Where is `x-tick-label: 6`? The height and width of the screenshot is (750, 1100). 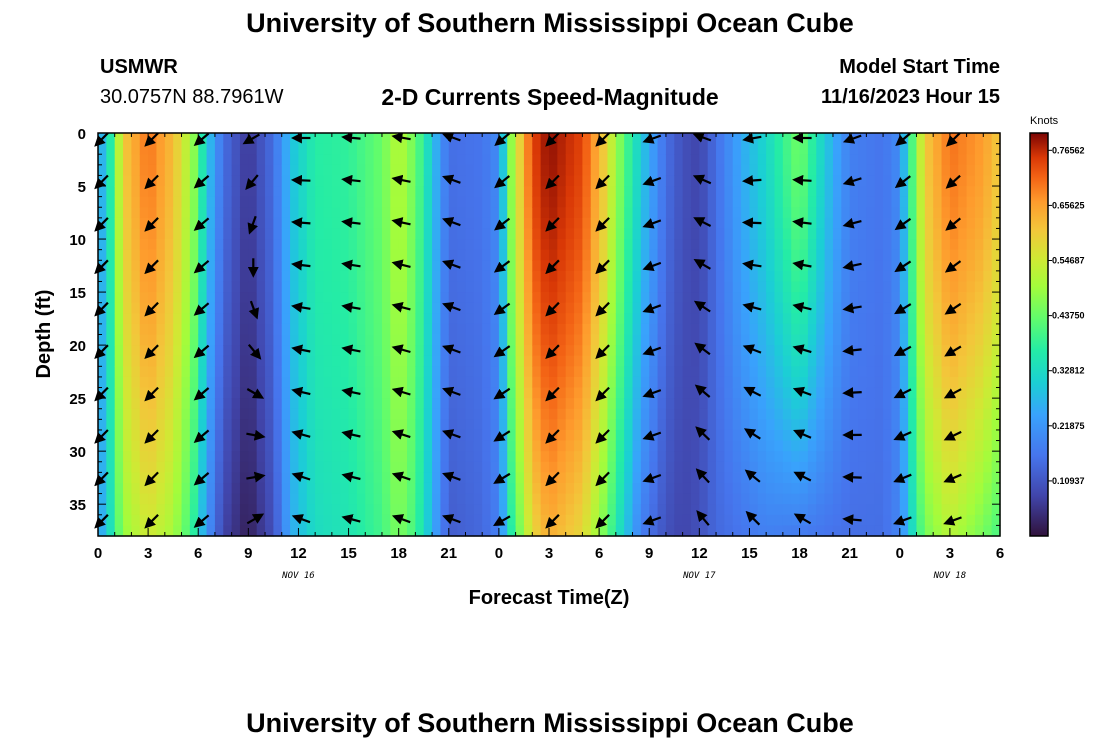 x-tick-label: 6 is located at coordinates (198, 553).